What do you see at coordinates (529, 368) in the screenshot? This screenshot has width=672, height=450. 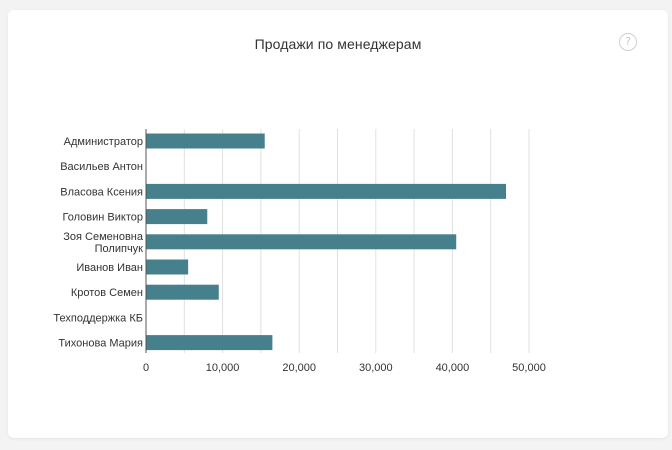 I see `x-tick-label: 50,000` at bounding box center [529, 368].